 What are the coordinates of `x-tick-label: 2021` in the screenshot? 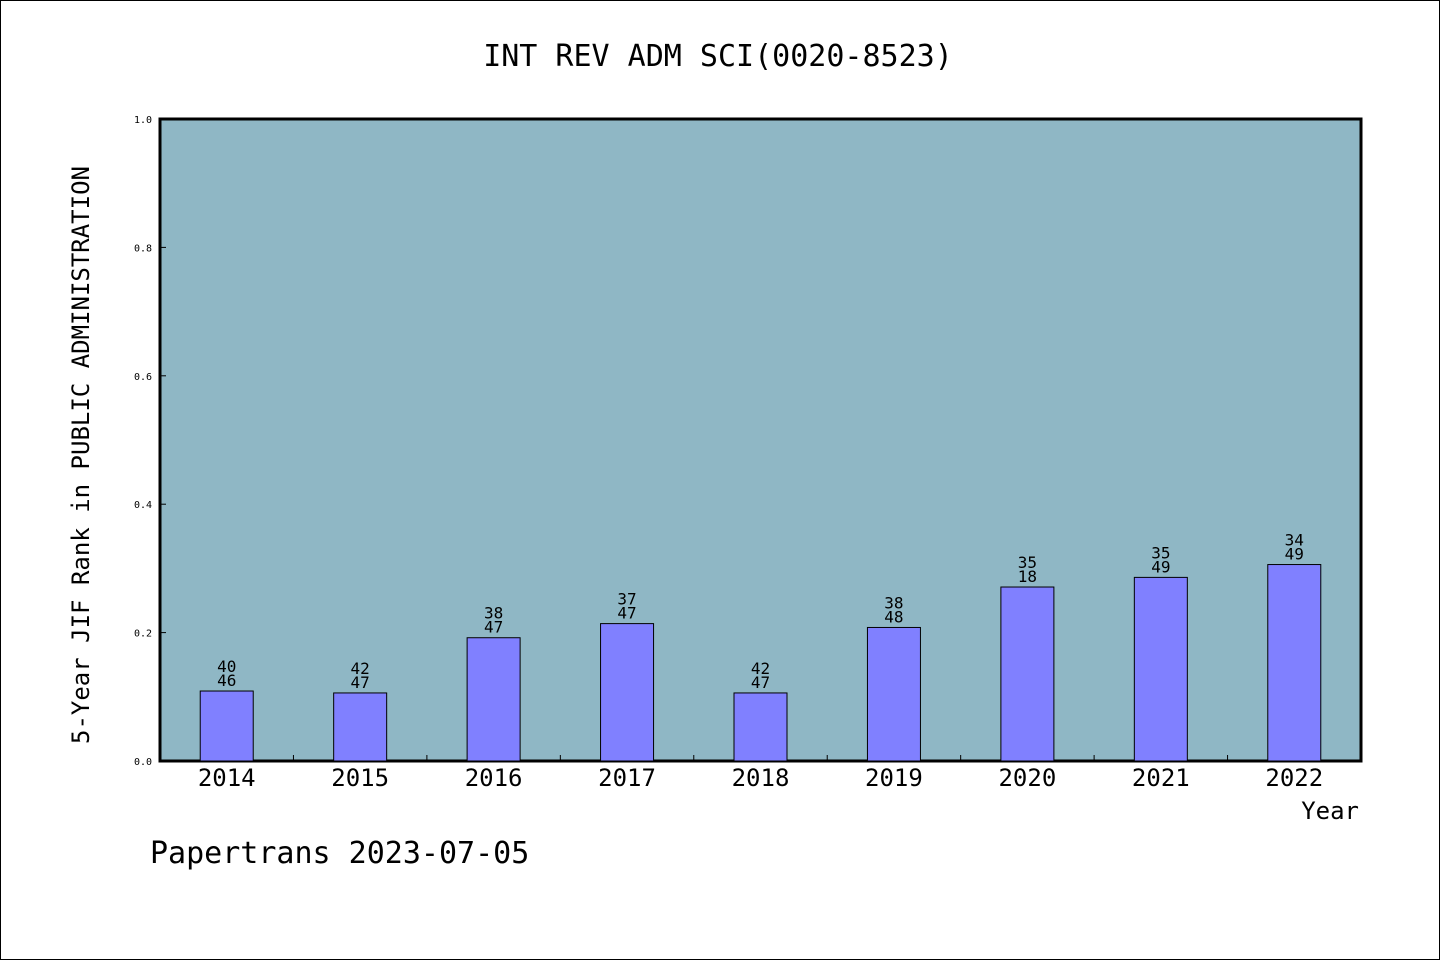 It's located at (1161, 778).